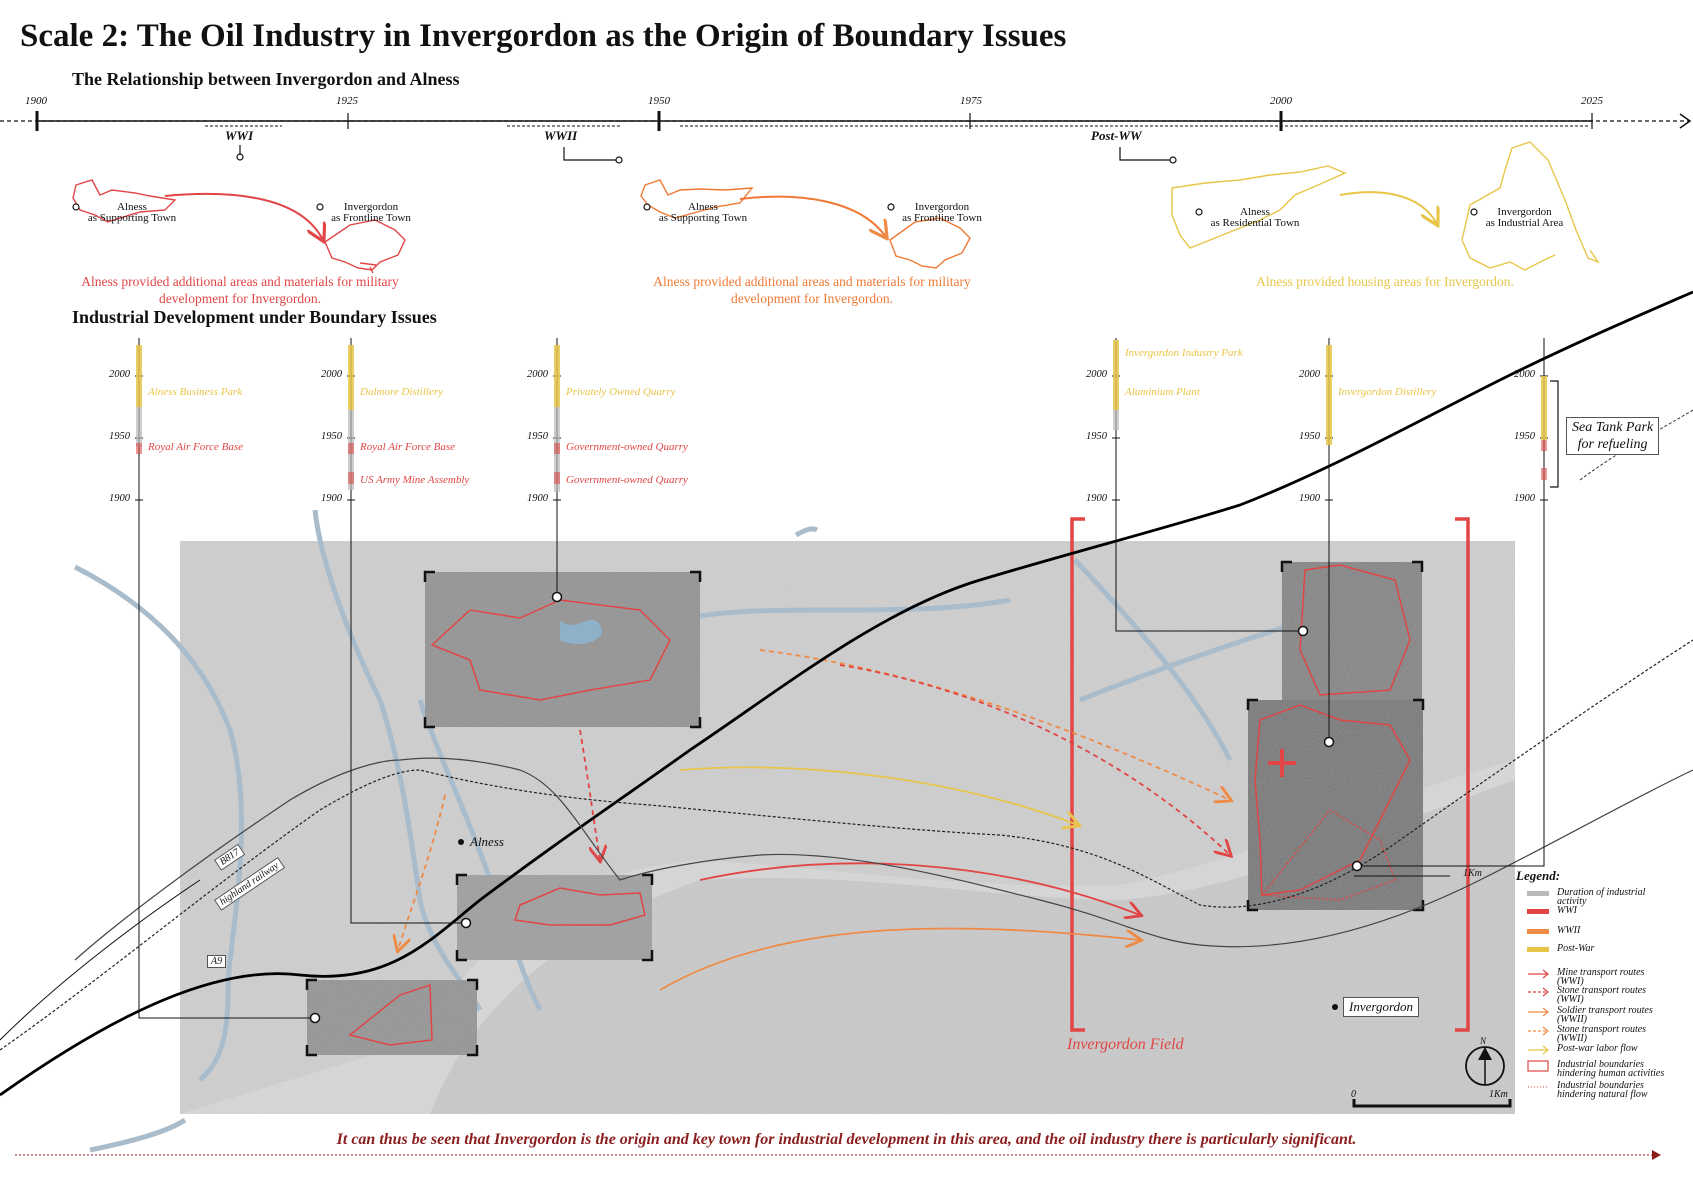 This screenshot has width=1693, height=1197. I want to click on col3-year-2000: 2000, so click(537, 374).